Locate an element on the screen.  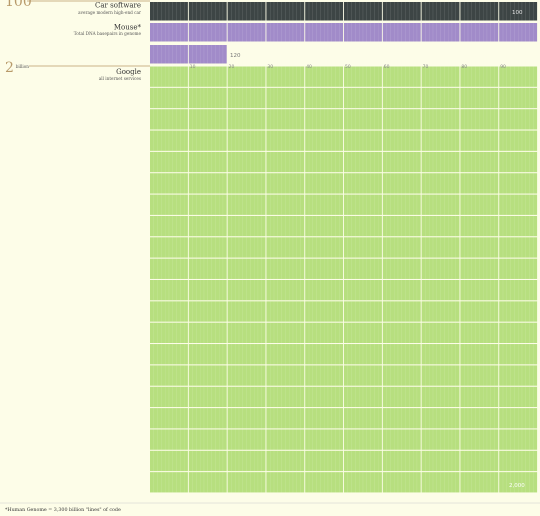
series-subtitle-google: all internet services is located at coordinates (120, 78).